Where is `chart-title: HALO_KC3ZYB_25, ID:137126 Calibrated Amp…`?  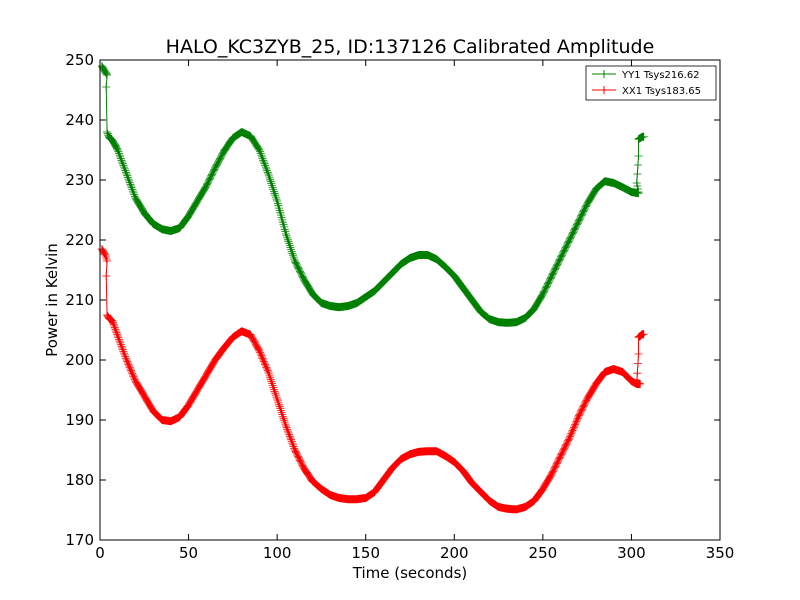 chart-title: HALO_KC3ZYB_25, ID:137126 Calibrated Amp… is located at coordinates (410, 47).